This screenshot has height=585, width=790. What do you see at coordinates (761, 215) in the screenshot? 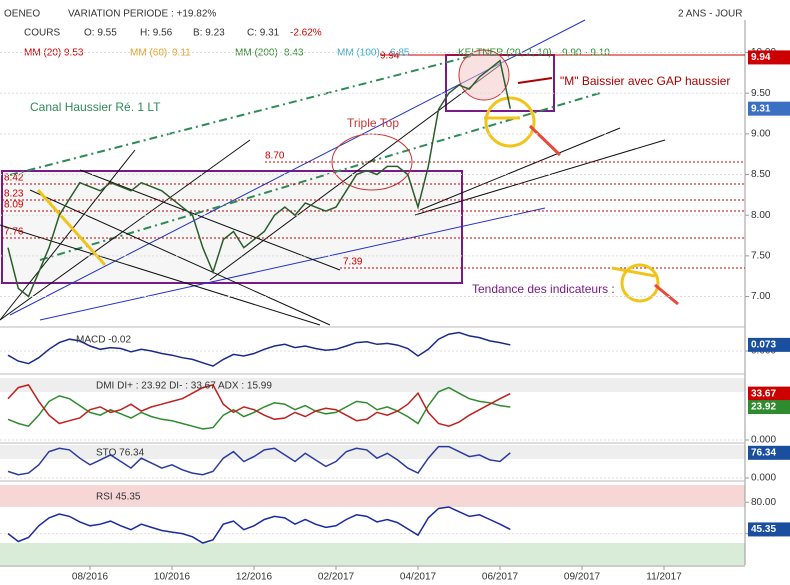
I see `y-tick-label: 8.00` at bounding box center [761, 215].